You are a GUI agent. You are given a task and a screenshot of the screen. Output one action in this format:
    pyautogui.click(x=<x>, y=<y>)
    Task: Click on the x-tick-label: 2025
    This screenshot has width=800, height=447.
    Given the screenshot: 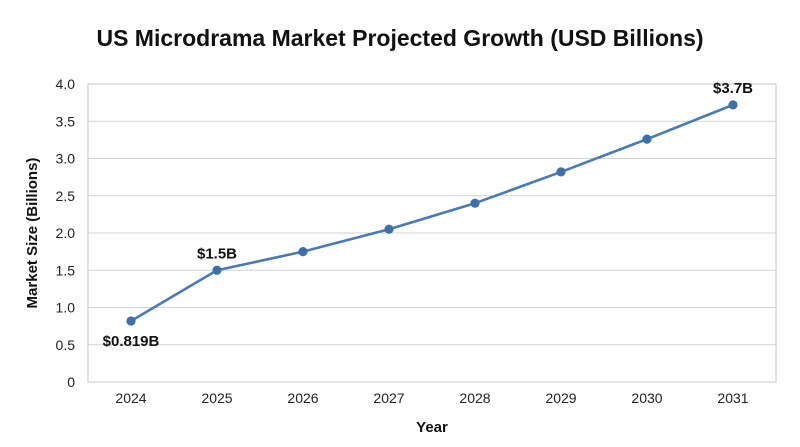 What is the action you would take?
    pyautogui.click(x=216, y=398)
    